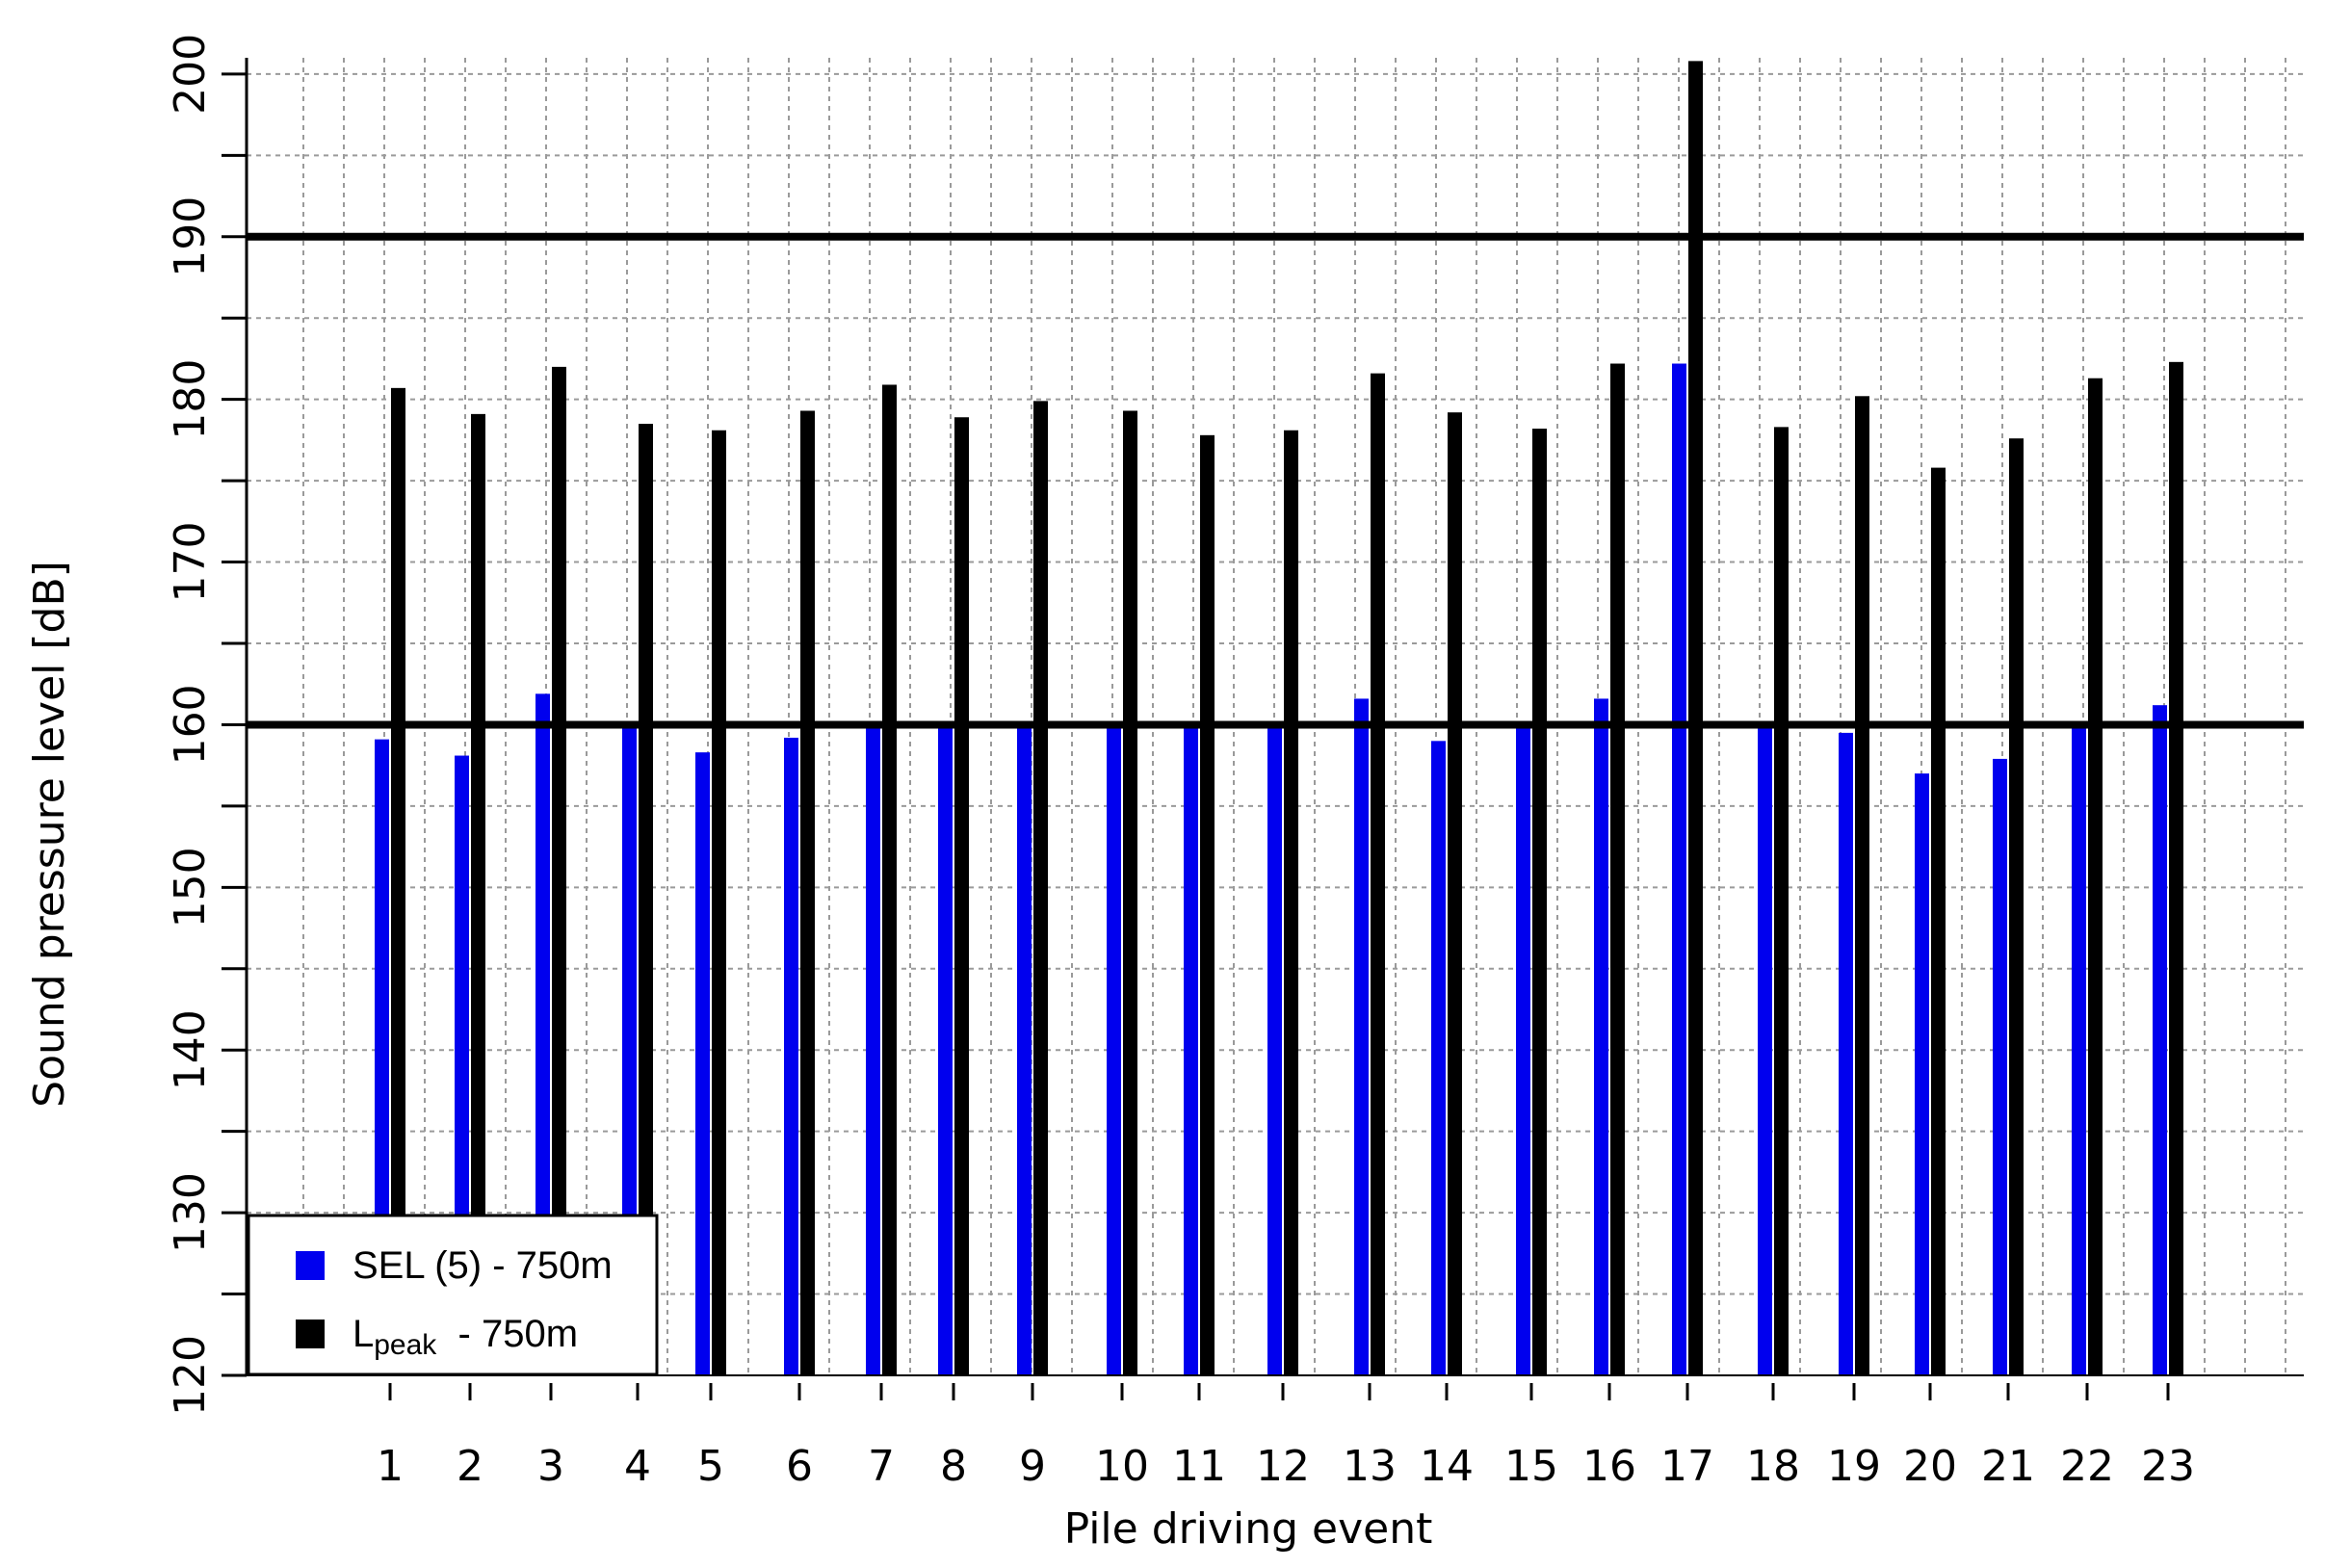 Image resolution: width=2325 pixels, height=1568 pixels. What do you see at coordinates (190, 562) in the screenshot?
I see `y-tick-label: 170` at bounding box center [190, 562].